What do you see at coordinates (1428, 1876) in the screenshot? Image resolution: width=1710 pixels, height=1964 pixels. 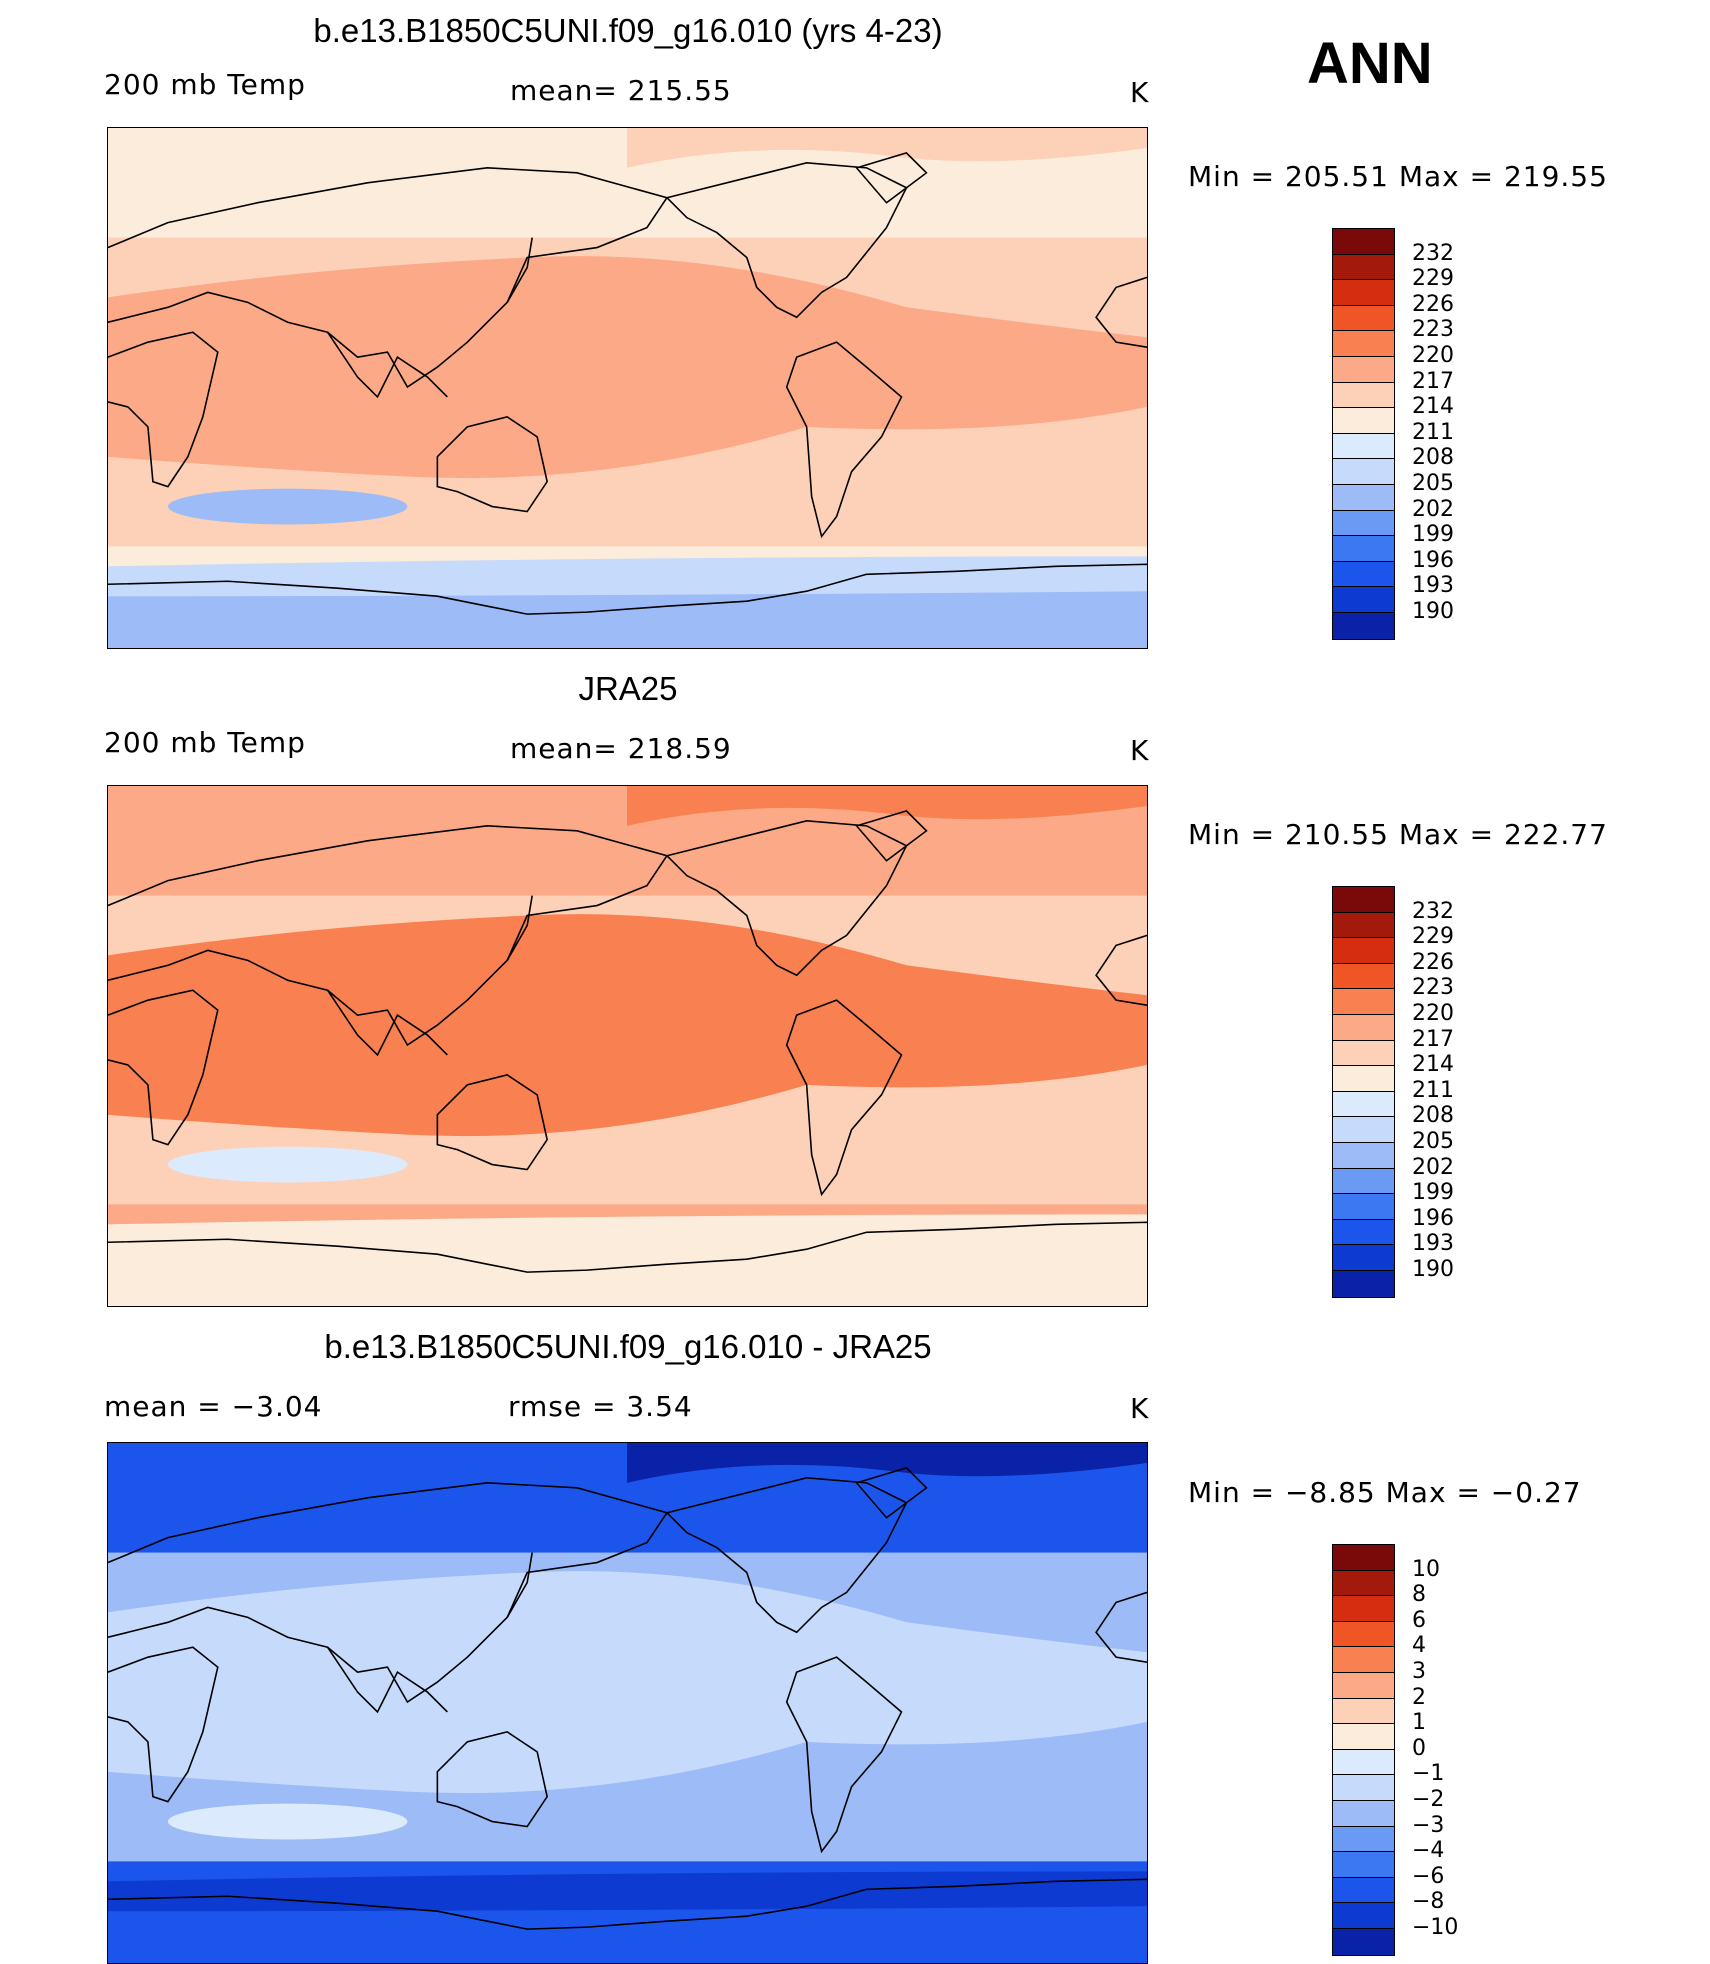 I see `colorbar-tick-label: −6` at bounding box center [1428, 1876].